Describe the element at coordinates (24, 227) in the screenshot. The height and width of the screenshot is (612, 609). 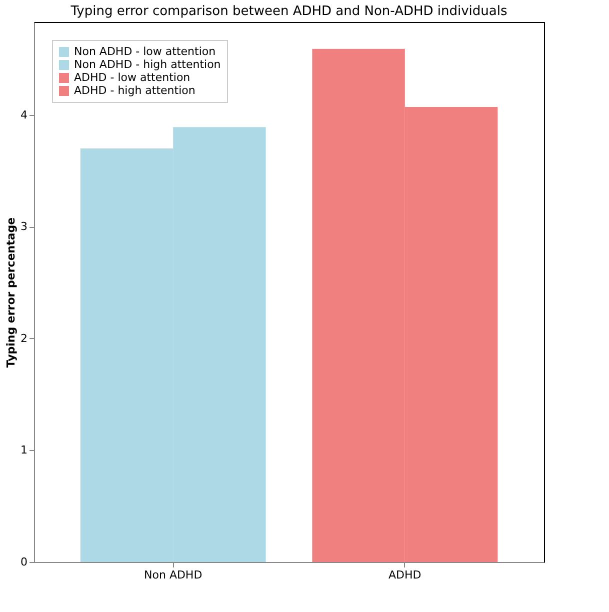
I see `y-tick-label: 3` at that location.